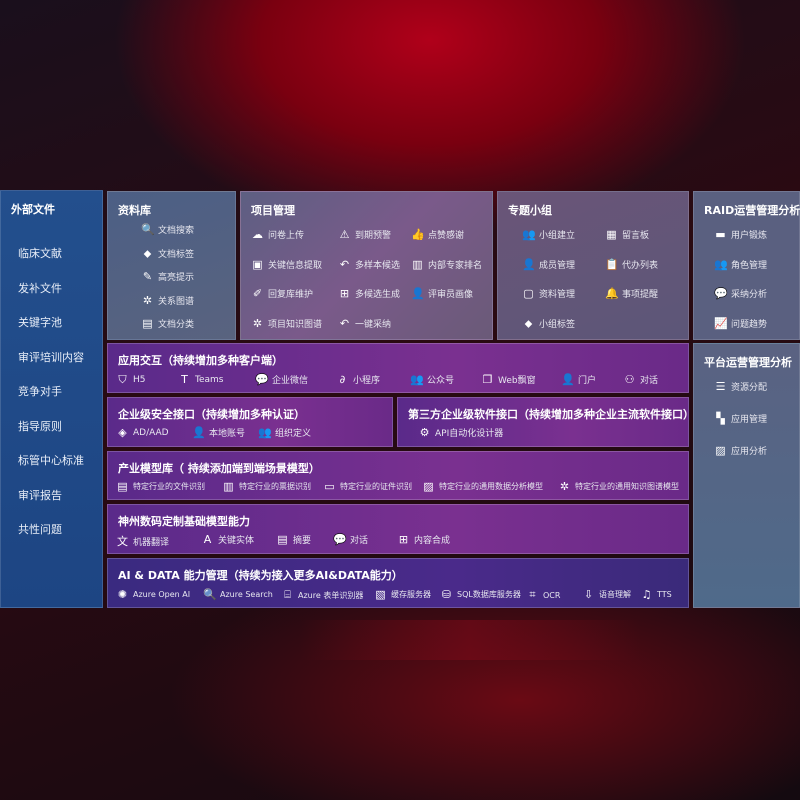 Image resolution: width=800 pixels, height=800 pixels. What do you see at coordinates (437, 234) in the screenshot?
I see `feature-item: 👍 点赞感谢` at bounding box center [437, 234].